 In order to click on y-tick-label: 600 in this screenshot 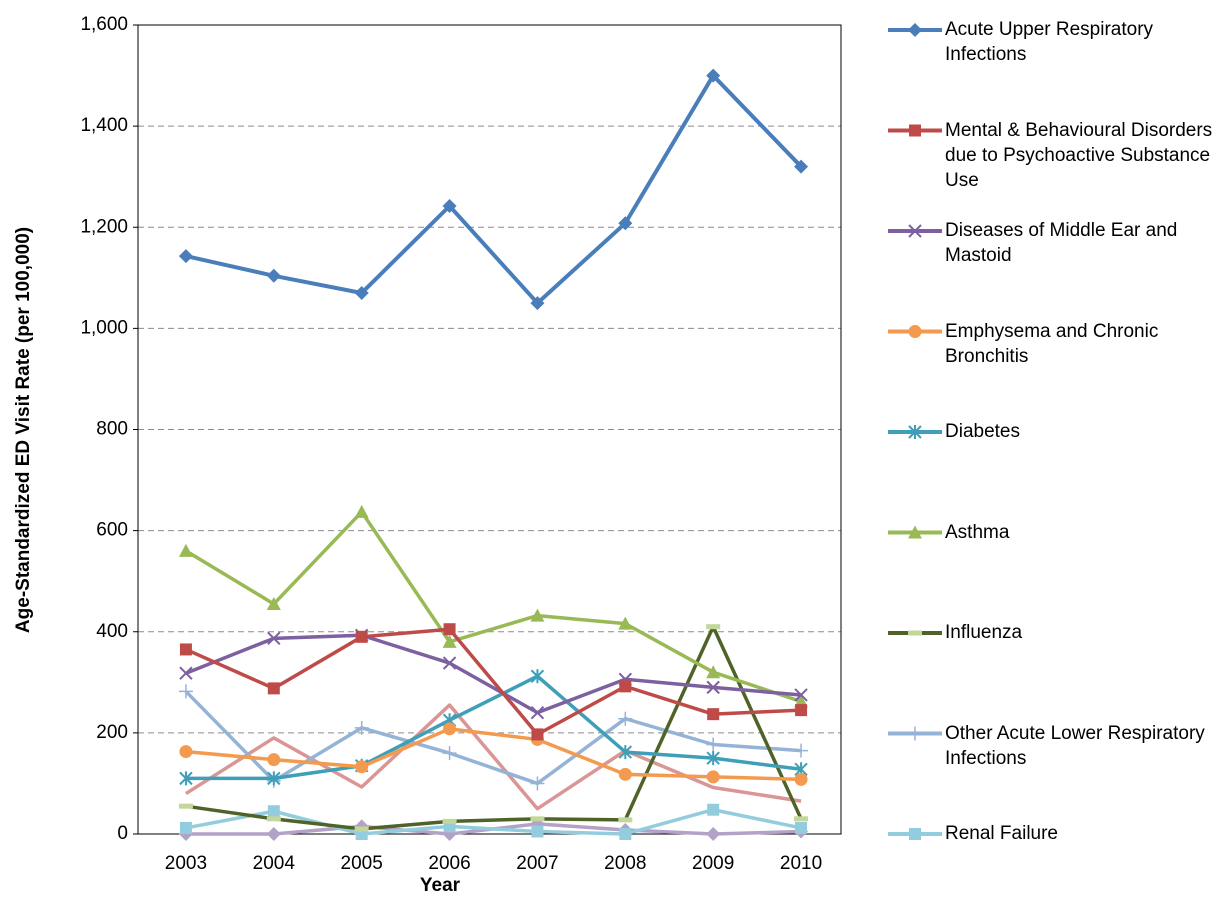, I will do `click(112, 530)`.